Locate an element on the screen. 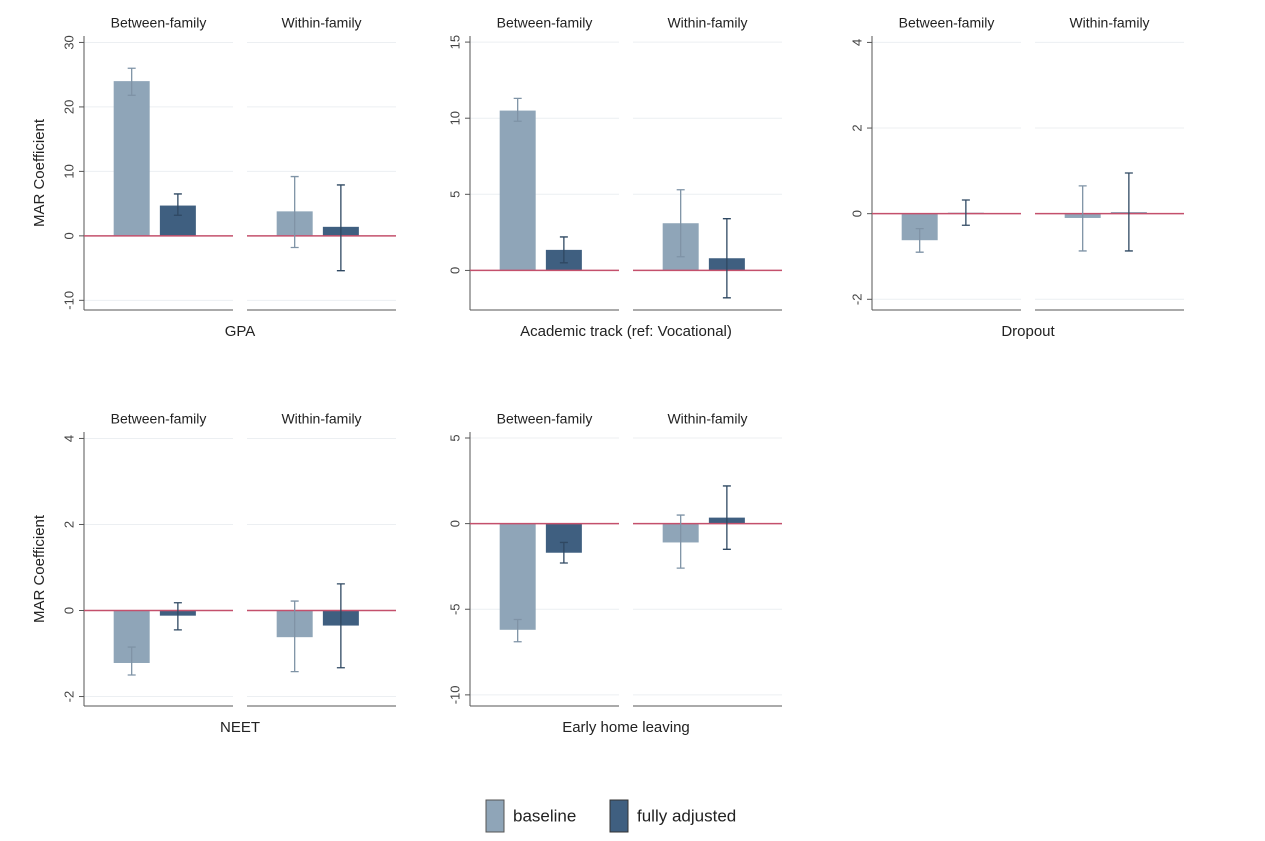 The width and height of the screenshot is (1265, 841). x-axis-title: Dropout is located at coordinates (1028, 331).